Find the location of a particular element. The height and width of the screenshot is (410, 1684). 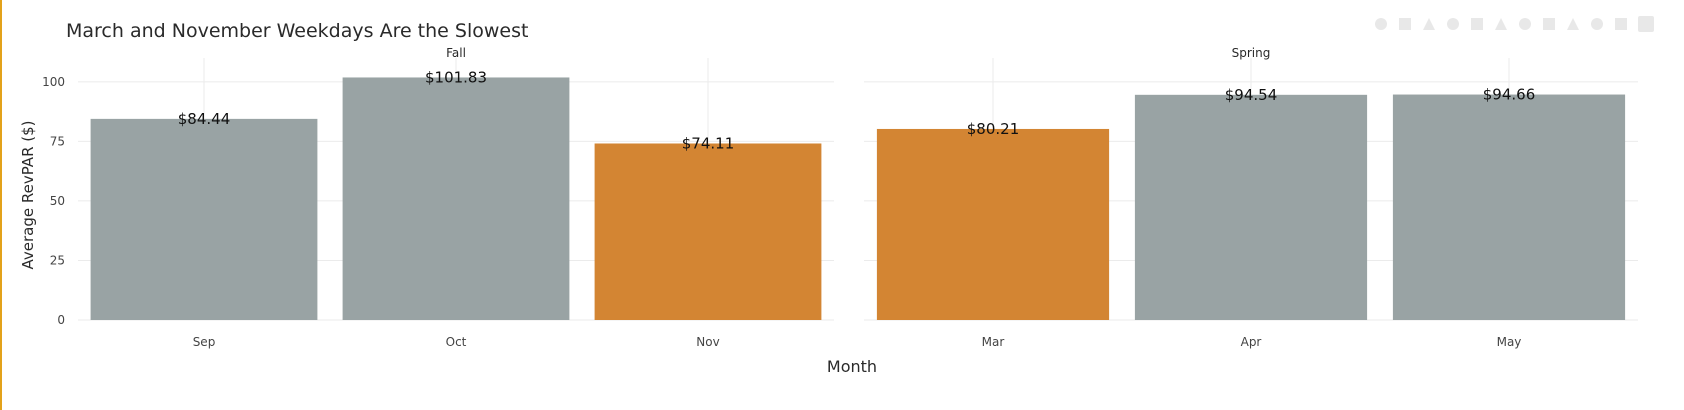

y-tick-label: 100 is located at coordinates (53, 82).